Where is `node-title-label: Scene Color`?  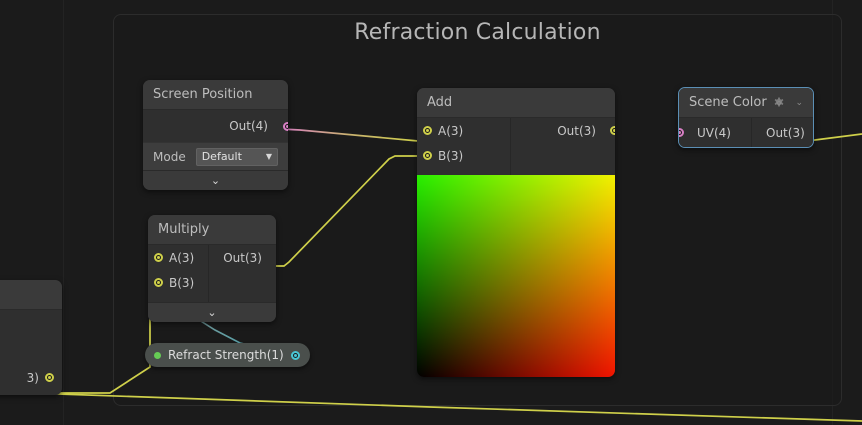 node-title-label: Scene Color is located at coordinates (728, 102).